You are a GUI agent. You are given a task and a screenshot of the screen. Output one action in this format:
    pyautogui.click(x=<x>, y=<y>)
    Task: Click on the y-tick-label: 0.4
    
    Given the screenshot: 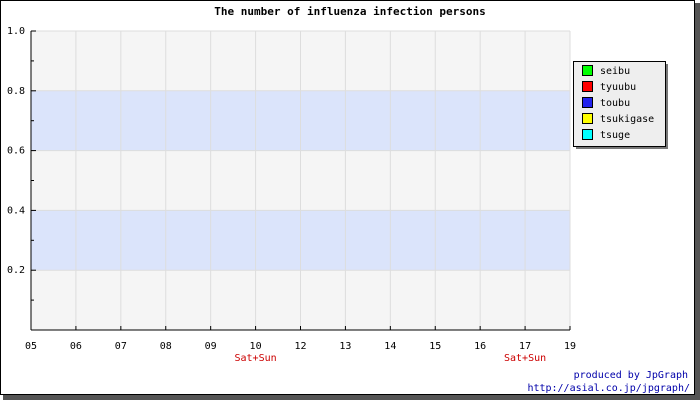 What is the action you would take?
    pyautogui.click(x=16, y=210)
    